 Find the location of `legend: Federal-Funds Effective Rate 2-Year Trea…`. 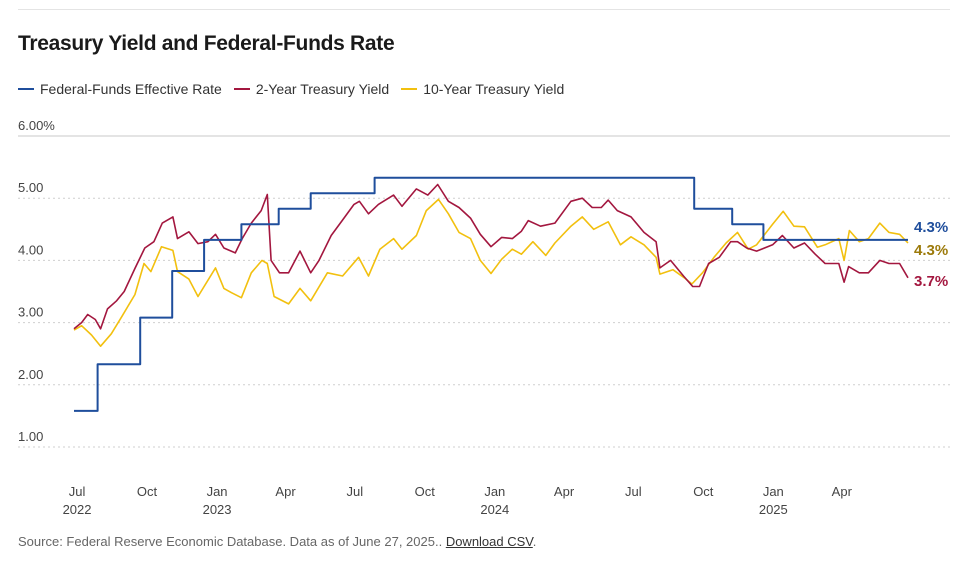

legend: Federal-Funds Effective Rate 2-Year Trea… is located at coordinates (297, 89).